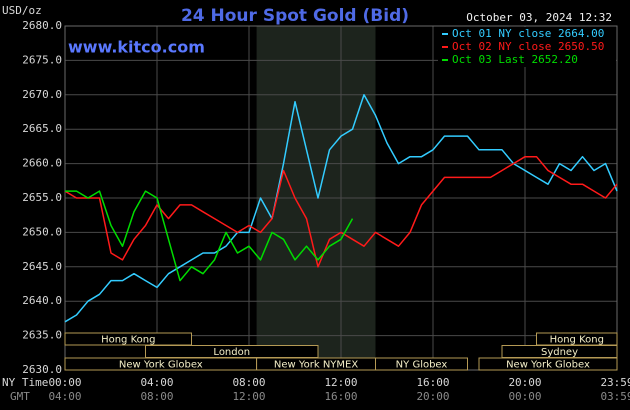 The image size is (630, 410). Describe the element at coordinates (340, 382) in the screenshot. I see `x-tick-label: 12:00` at that location.